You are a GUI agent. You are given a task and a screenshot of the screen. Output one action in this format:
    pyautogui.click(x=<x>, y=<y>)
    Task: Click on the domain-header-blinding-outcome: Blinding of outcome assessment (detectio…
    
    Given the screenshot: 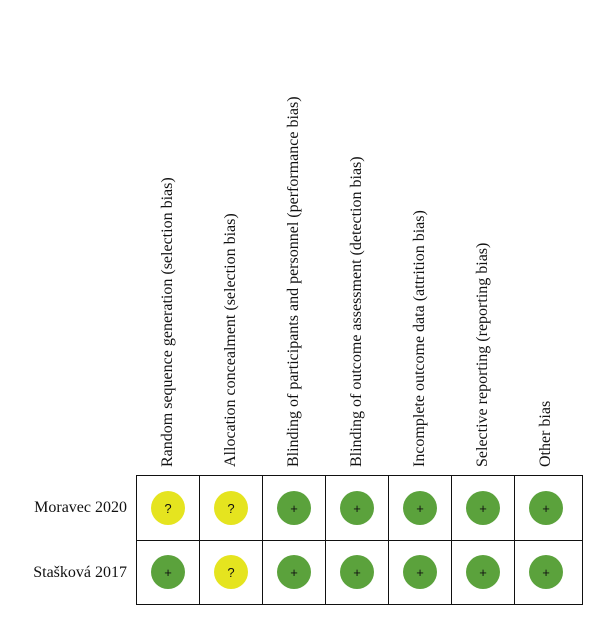 What is the action you would take?
    pyautogui.click(x=356, y=311)
    